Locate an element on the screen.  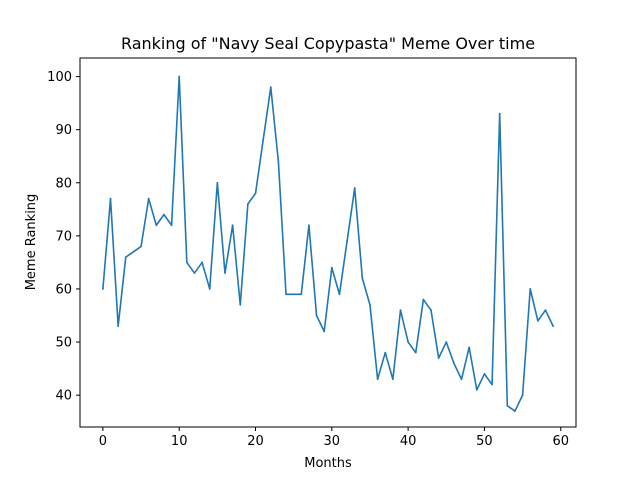
x-tick-label: 40 is located at coordinates (408, 441).